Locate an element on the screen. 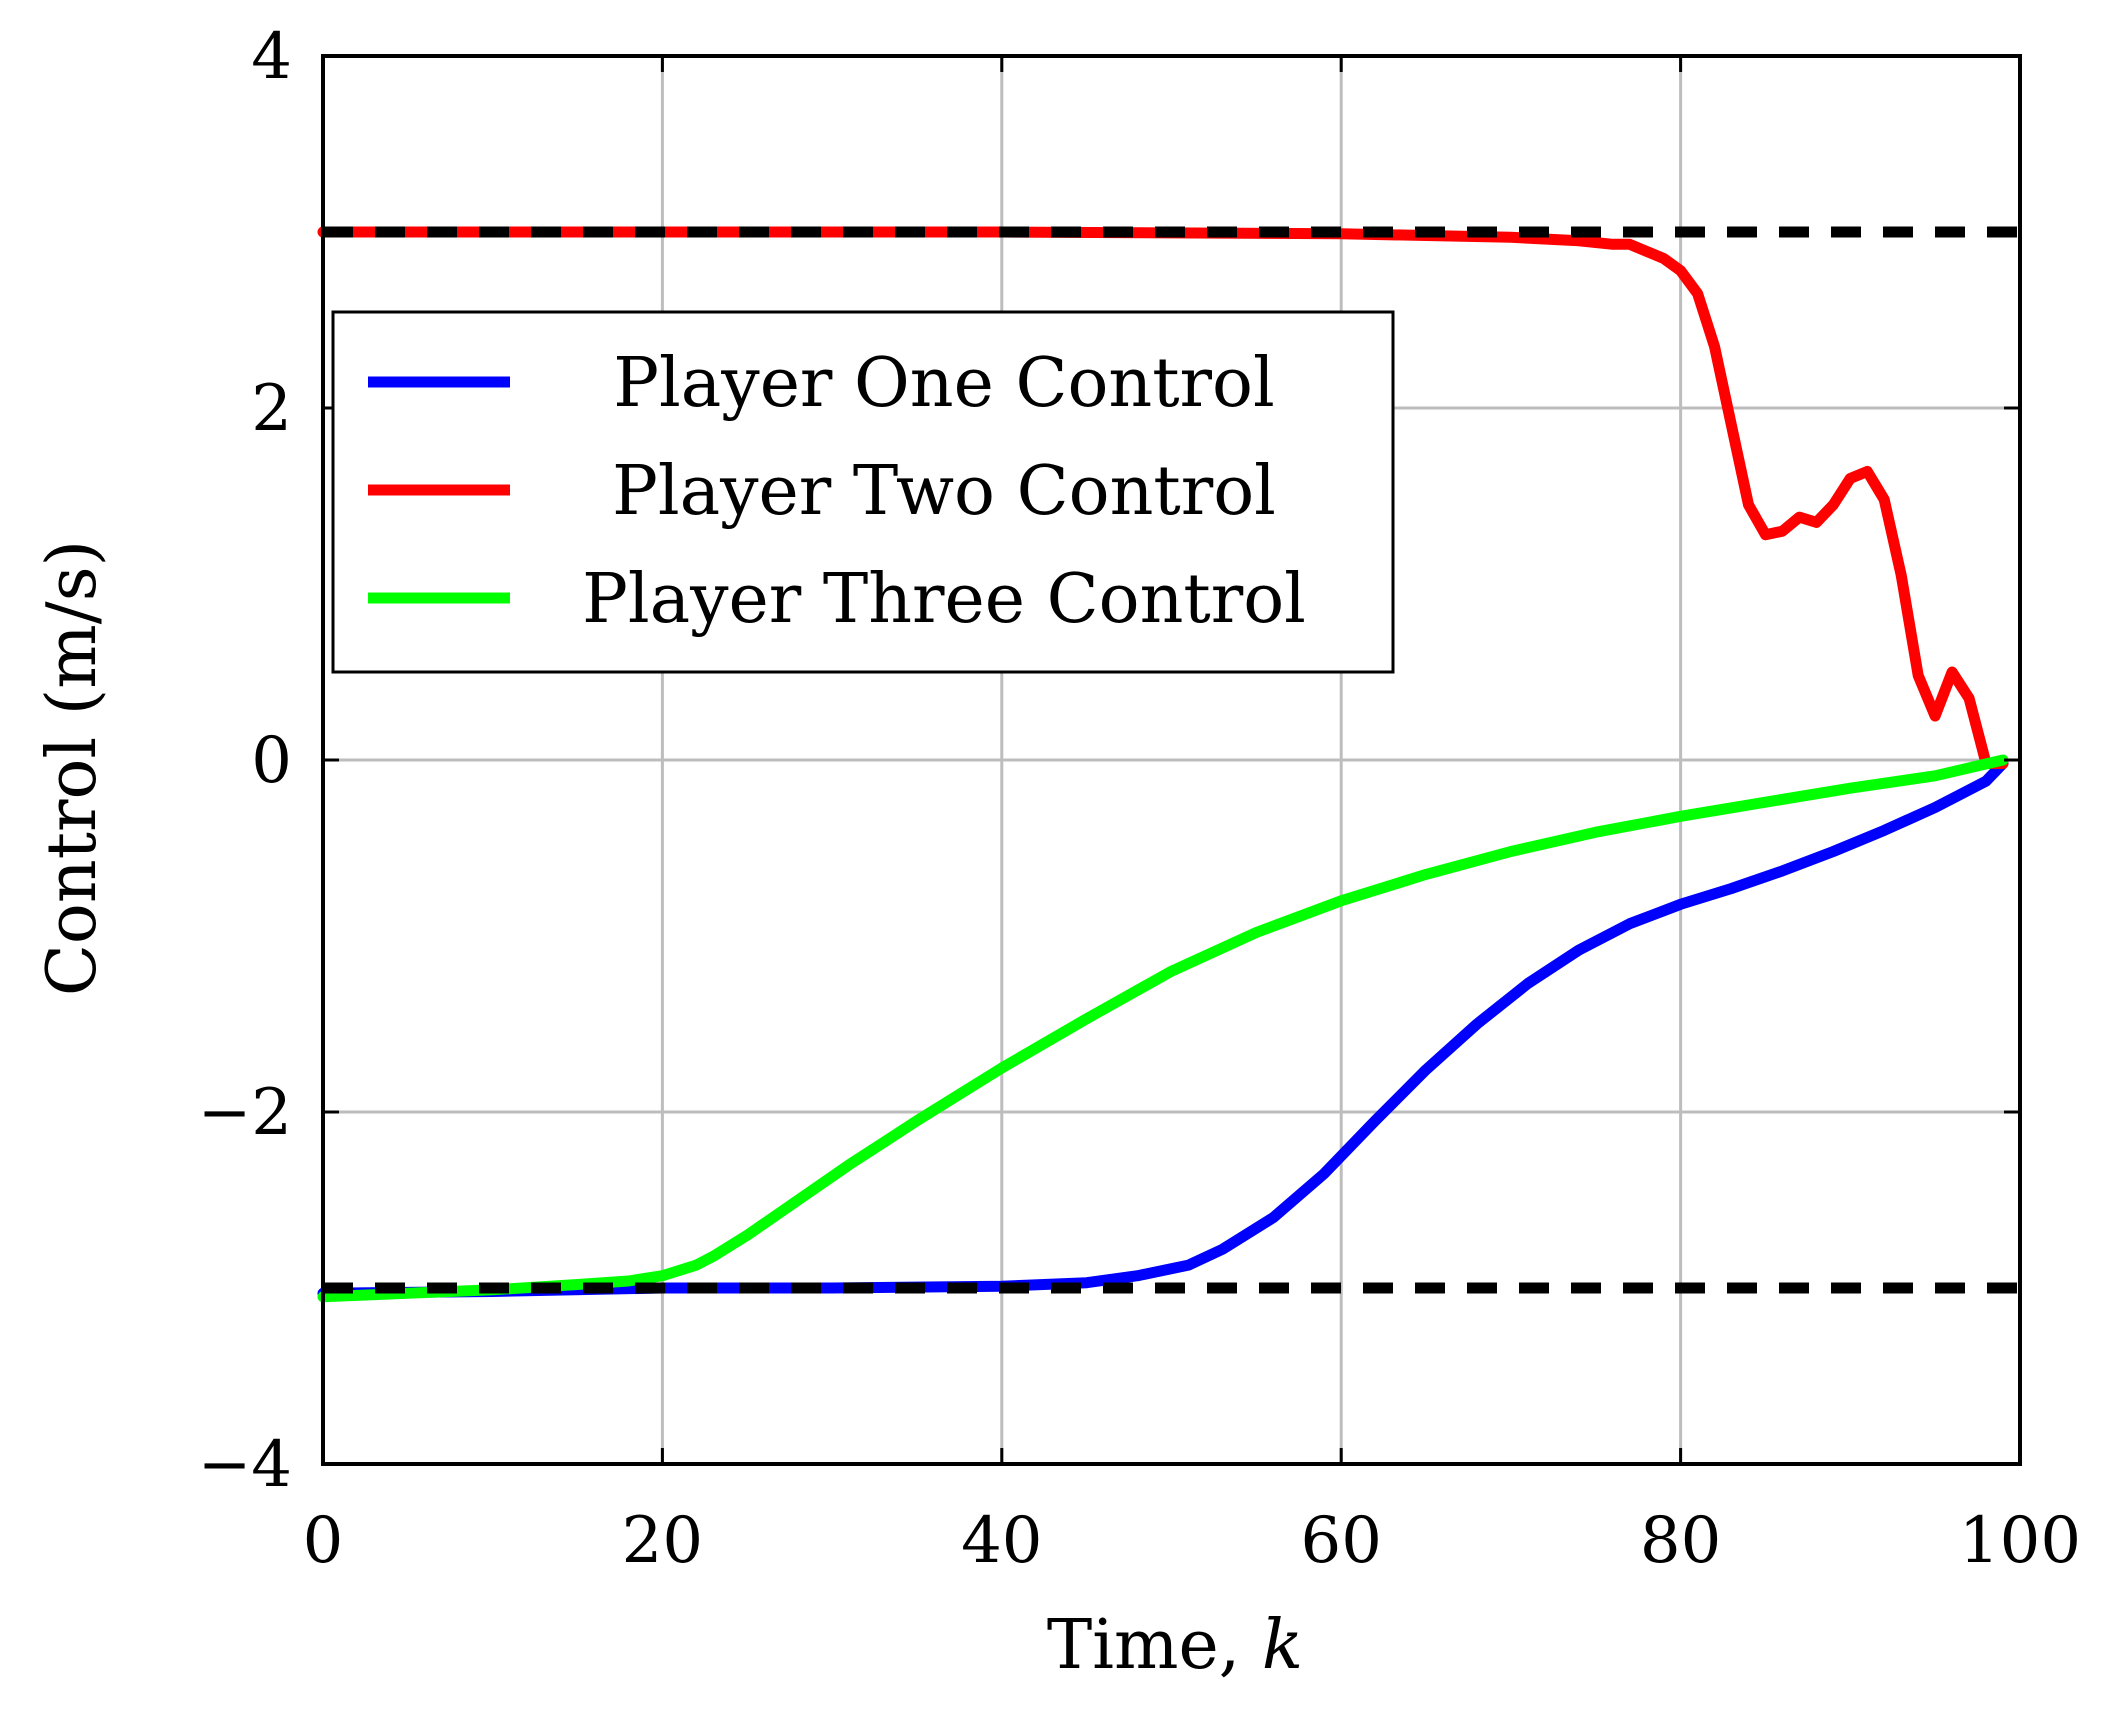  x-axis-label-variable: k is located at coordinates (1282, 1645).